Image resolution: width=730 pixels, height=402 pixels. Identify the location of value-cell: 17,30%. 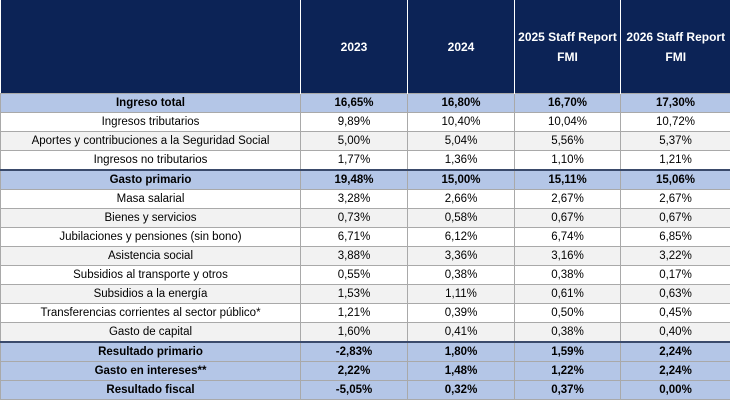
(675, 103).